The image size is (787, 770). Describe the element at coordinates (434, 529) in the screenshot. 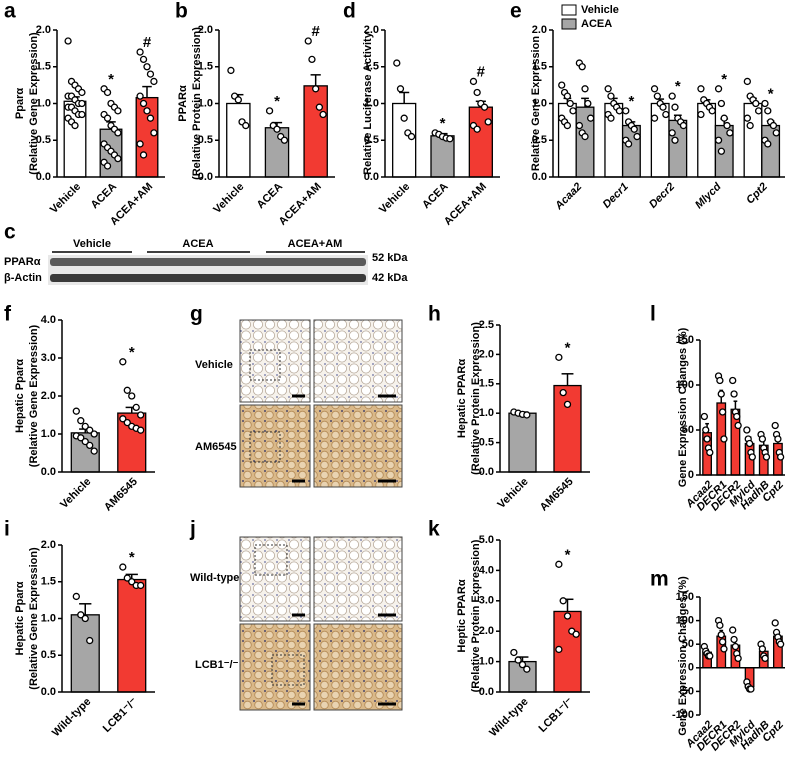

I see `panel-letter: k` at that location.